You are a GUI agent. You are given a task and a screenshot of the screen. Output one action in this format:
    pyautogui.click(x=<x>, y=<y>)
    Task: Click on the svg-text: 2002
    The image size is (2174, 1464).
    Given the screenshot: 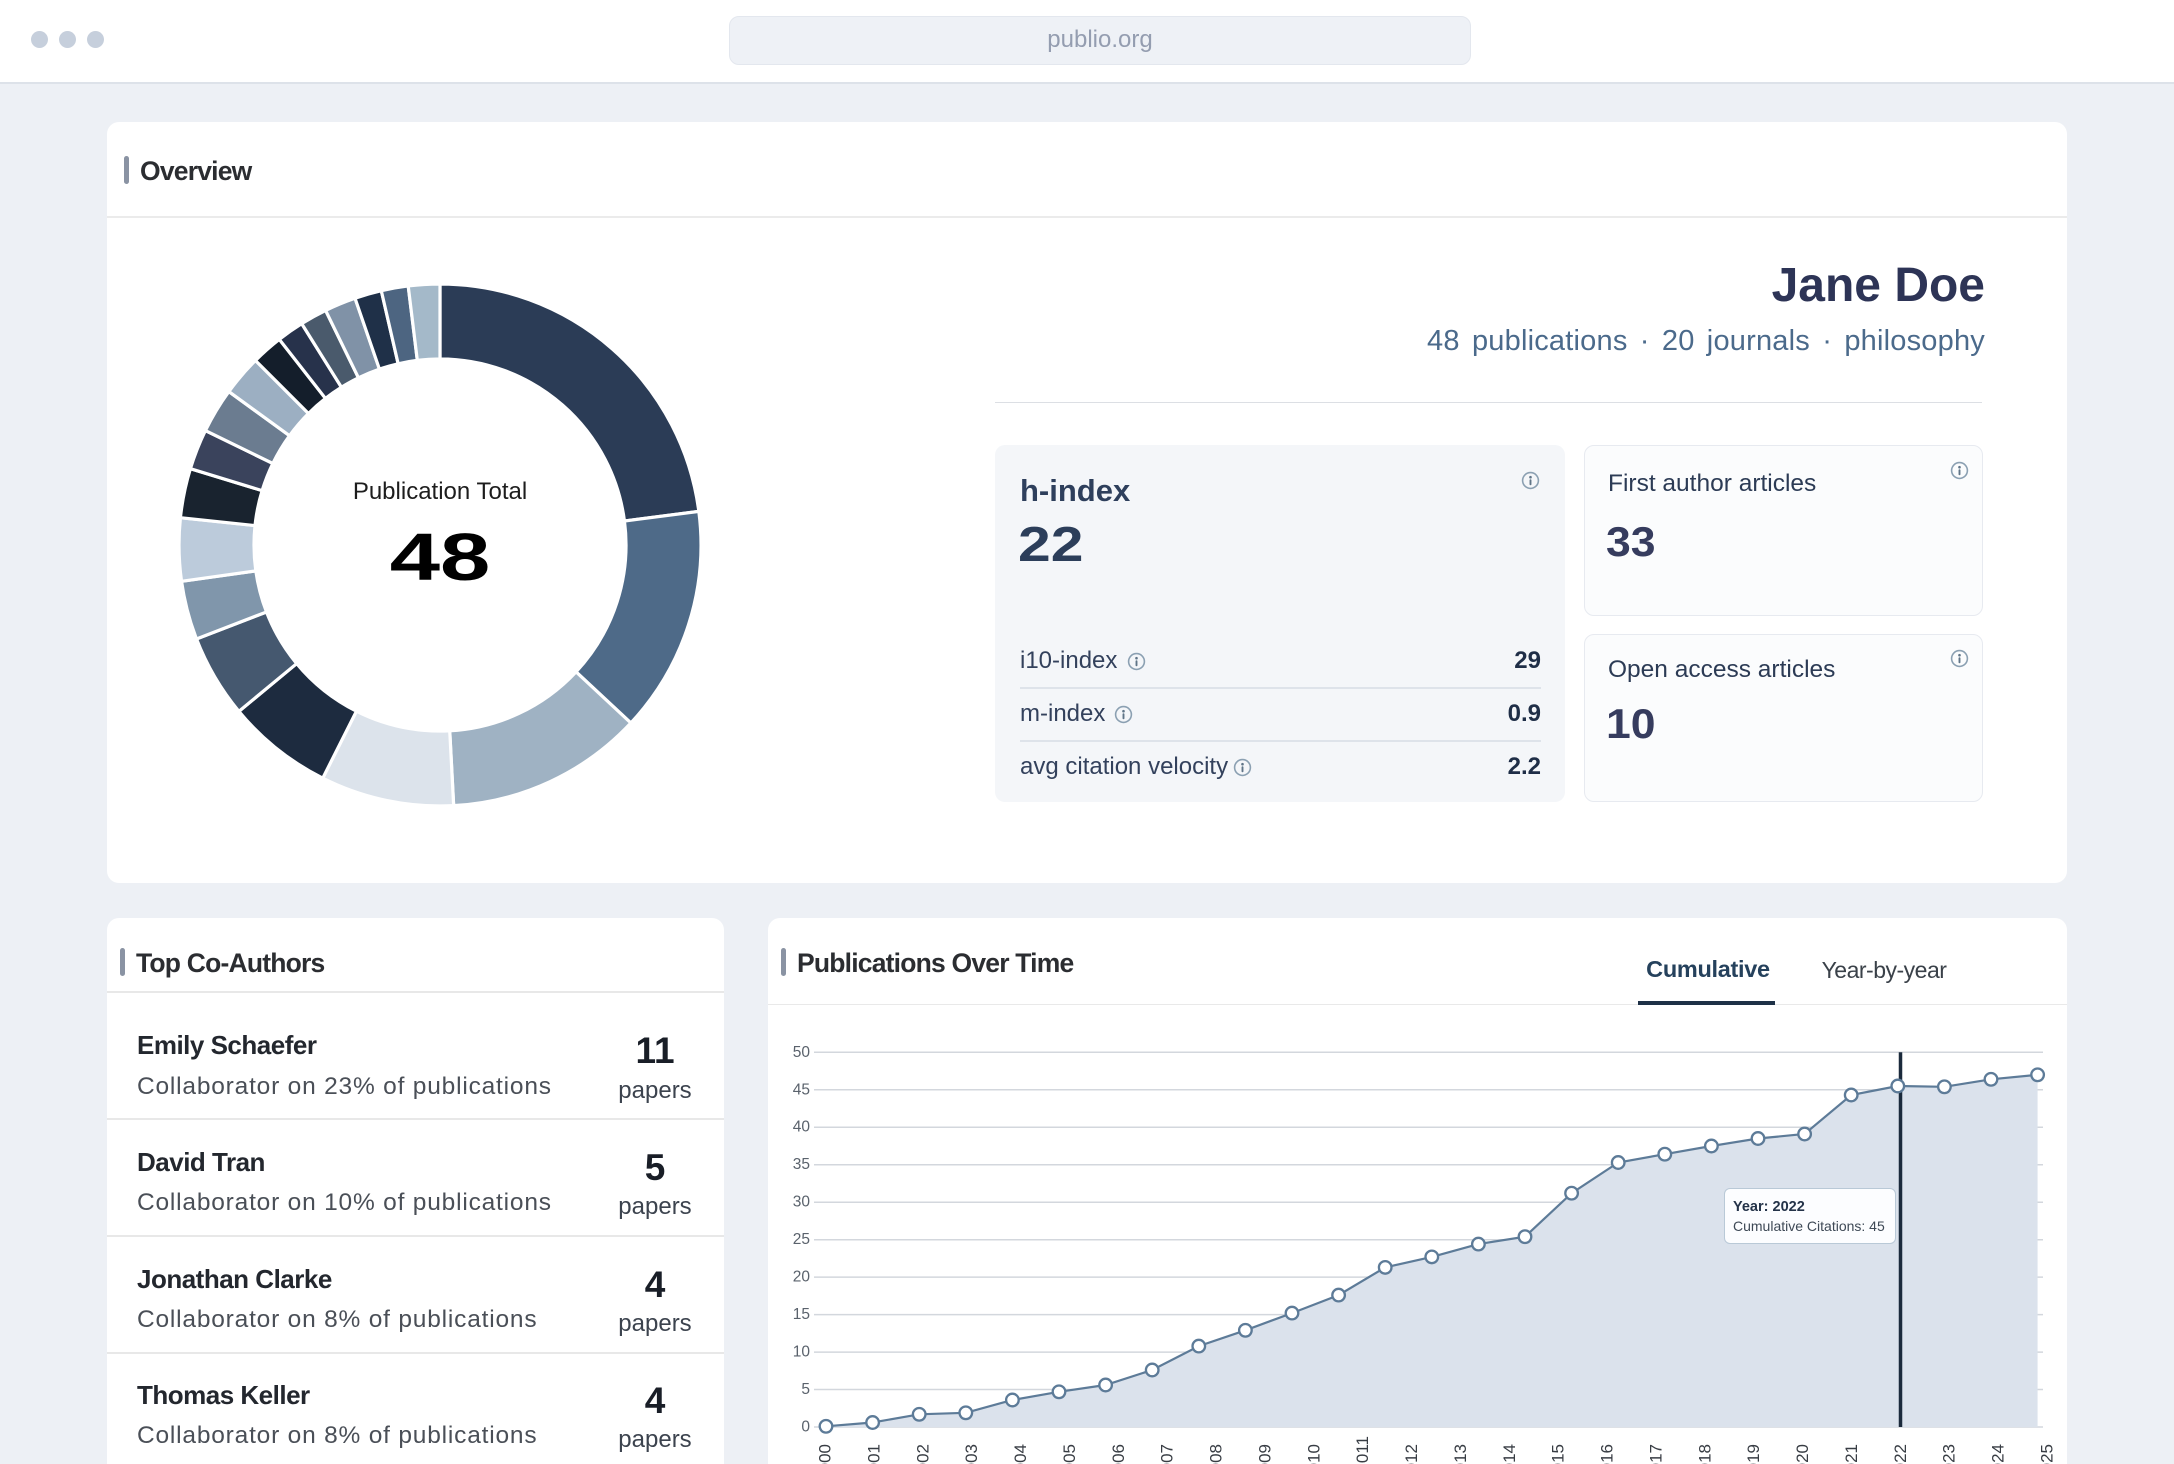 What is the action you would take?
    pyautogui.click(x=922, y=1454)
    